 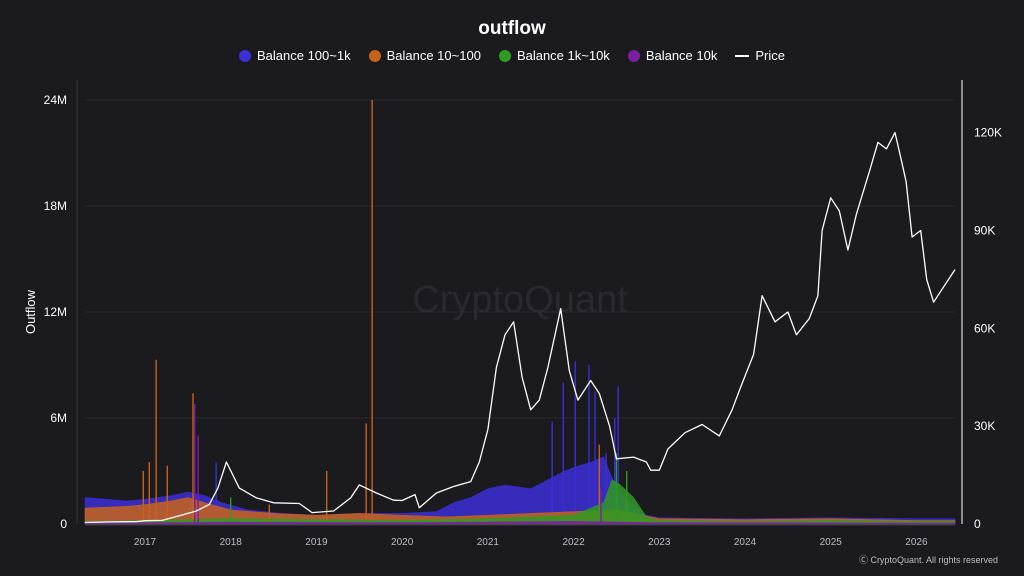 I want to click on y2-tick-label: 60K, so click(x=984, y=328).